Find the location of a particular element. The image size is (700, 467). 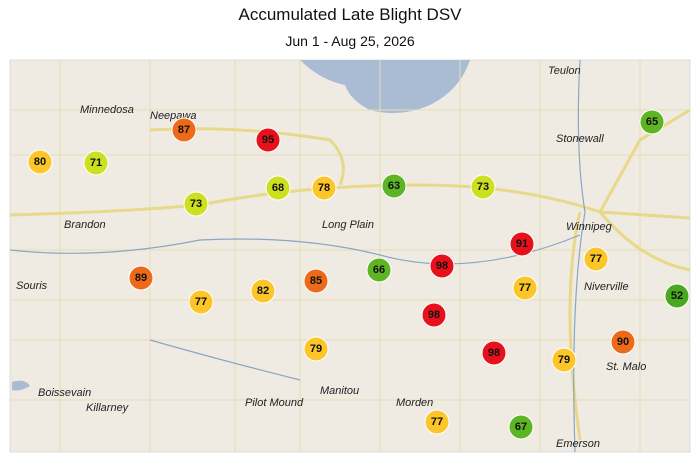

dsv-value: 67 is located at coordinates (521, 427).